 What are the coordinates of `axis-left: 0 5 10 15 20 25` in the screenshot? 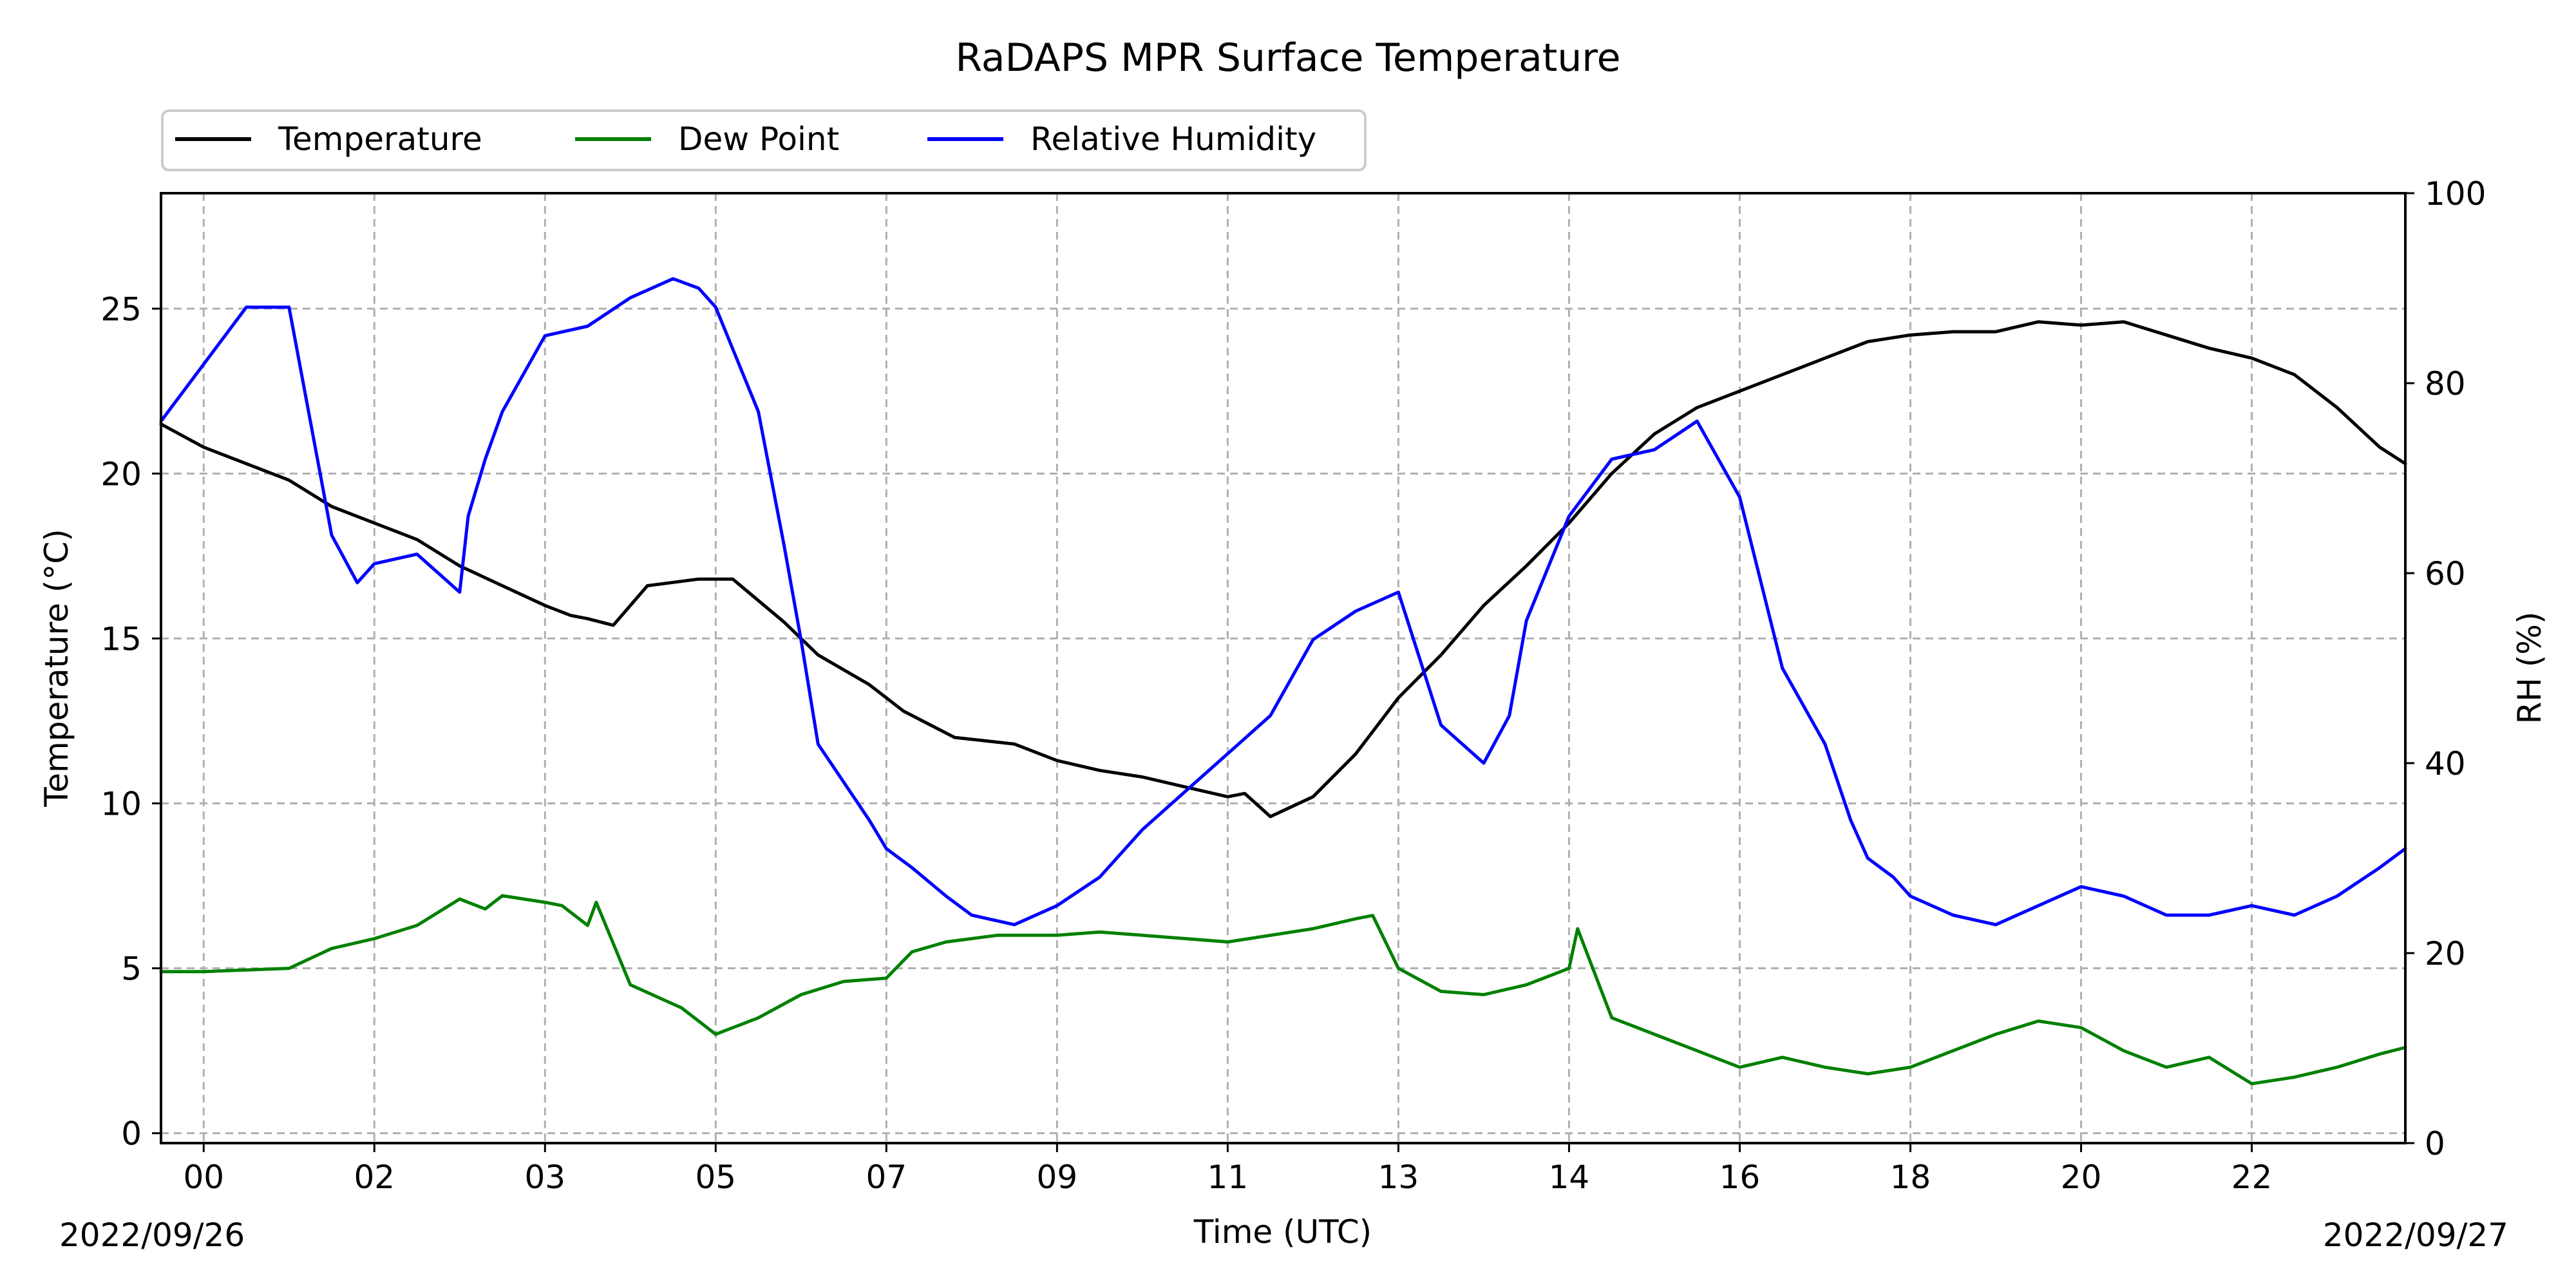 It's located at (130, 721).